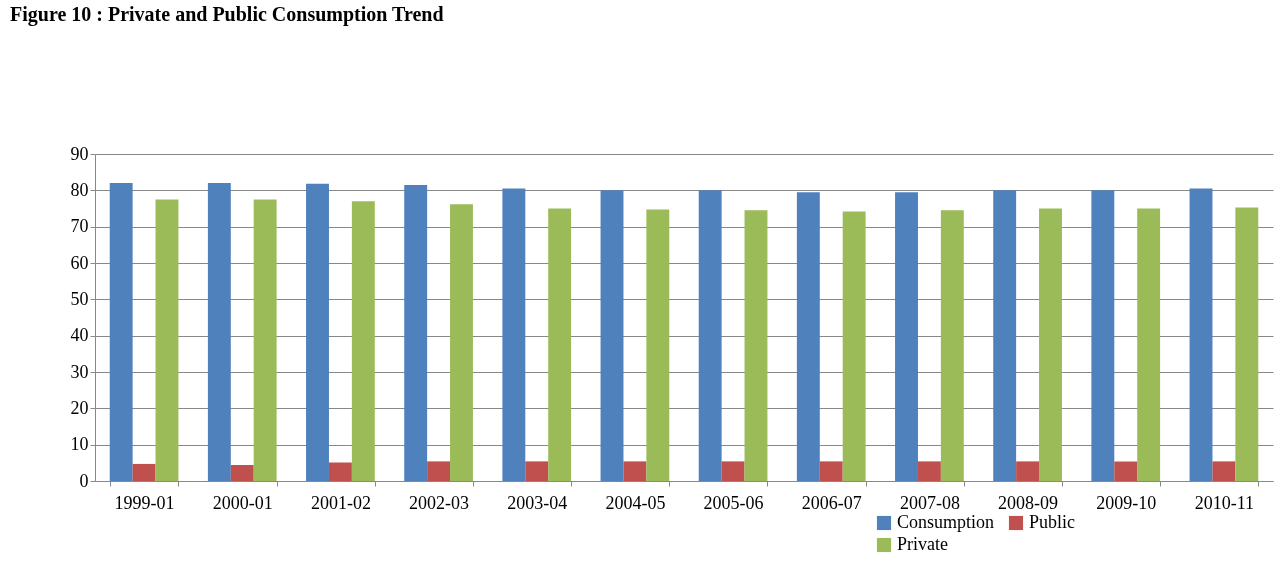 This screenshot has height=577, width=1288. I want to click on y-tick-label: 90, so click(79, 153).